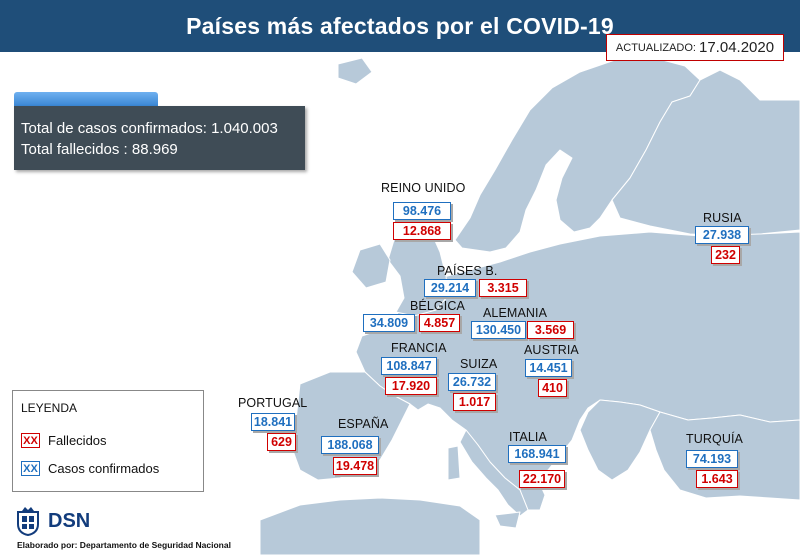 Image resolution: width=800 pixels, height=555 pixels. What do you see at coordinates (422, 211) in the screenshot?
I see `uk-cases-box: 98.476` at bounding box center [422, 211].